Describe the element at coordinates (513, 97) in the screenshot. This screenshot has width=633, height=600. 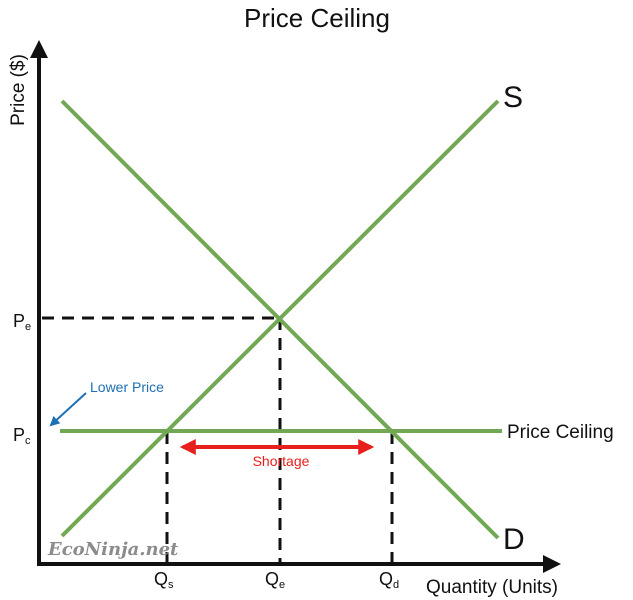
I see `supply-label: S` at that location.